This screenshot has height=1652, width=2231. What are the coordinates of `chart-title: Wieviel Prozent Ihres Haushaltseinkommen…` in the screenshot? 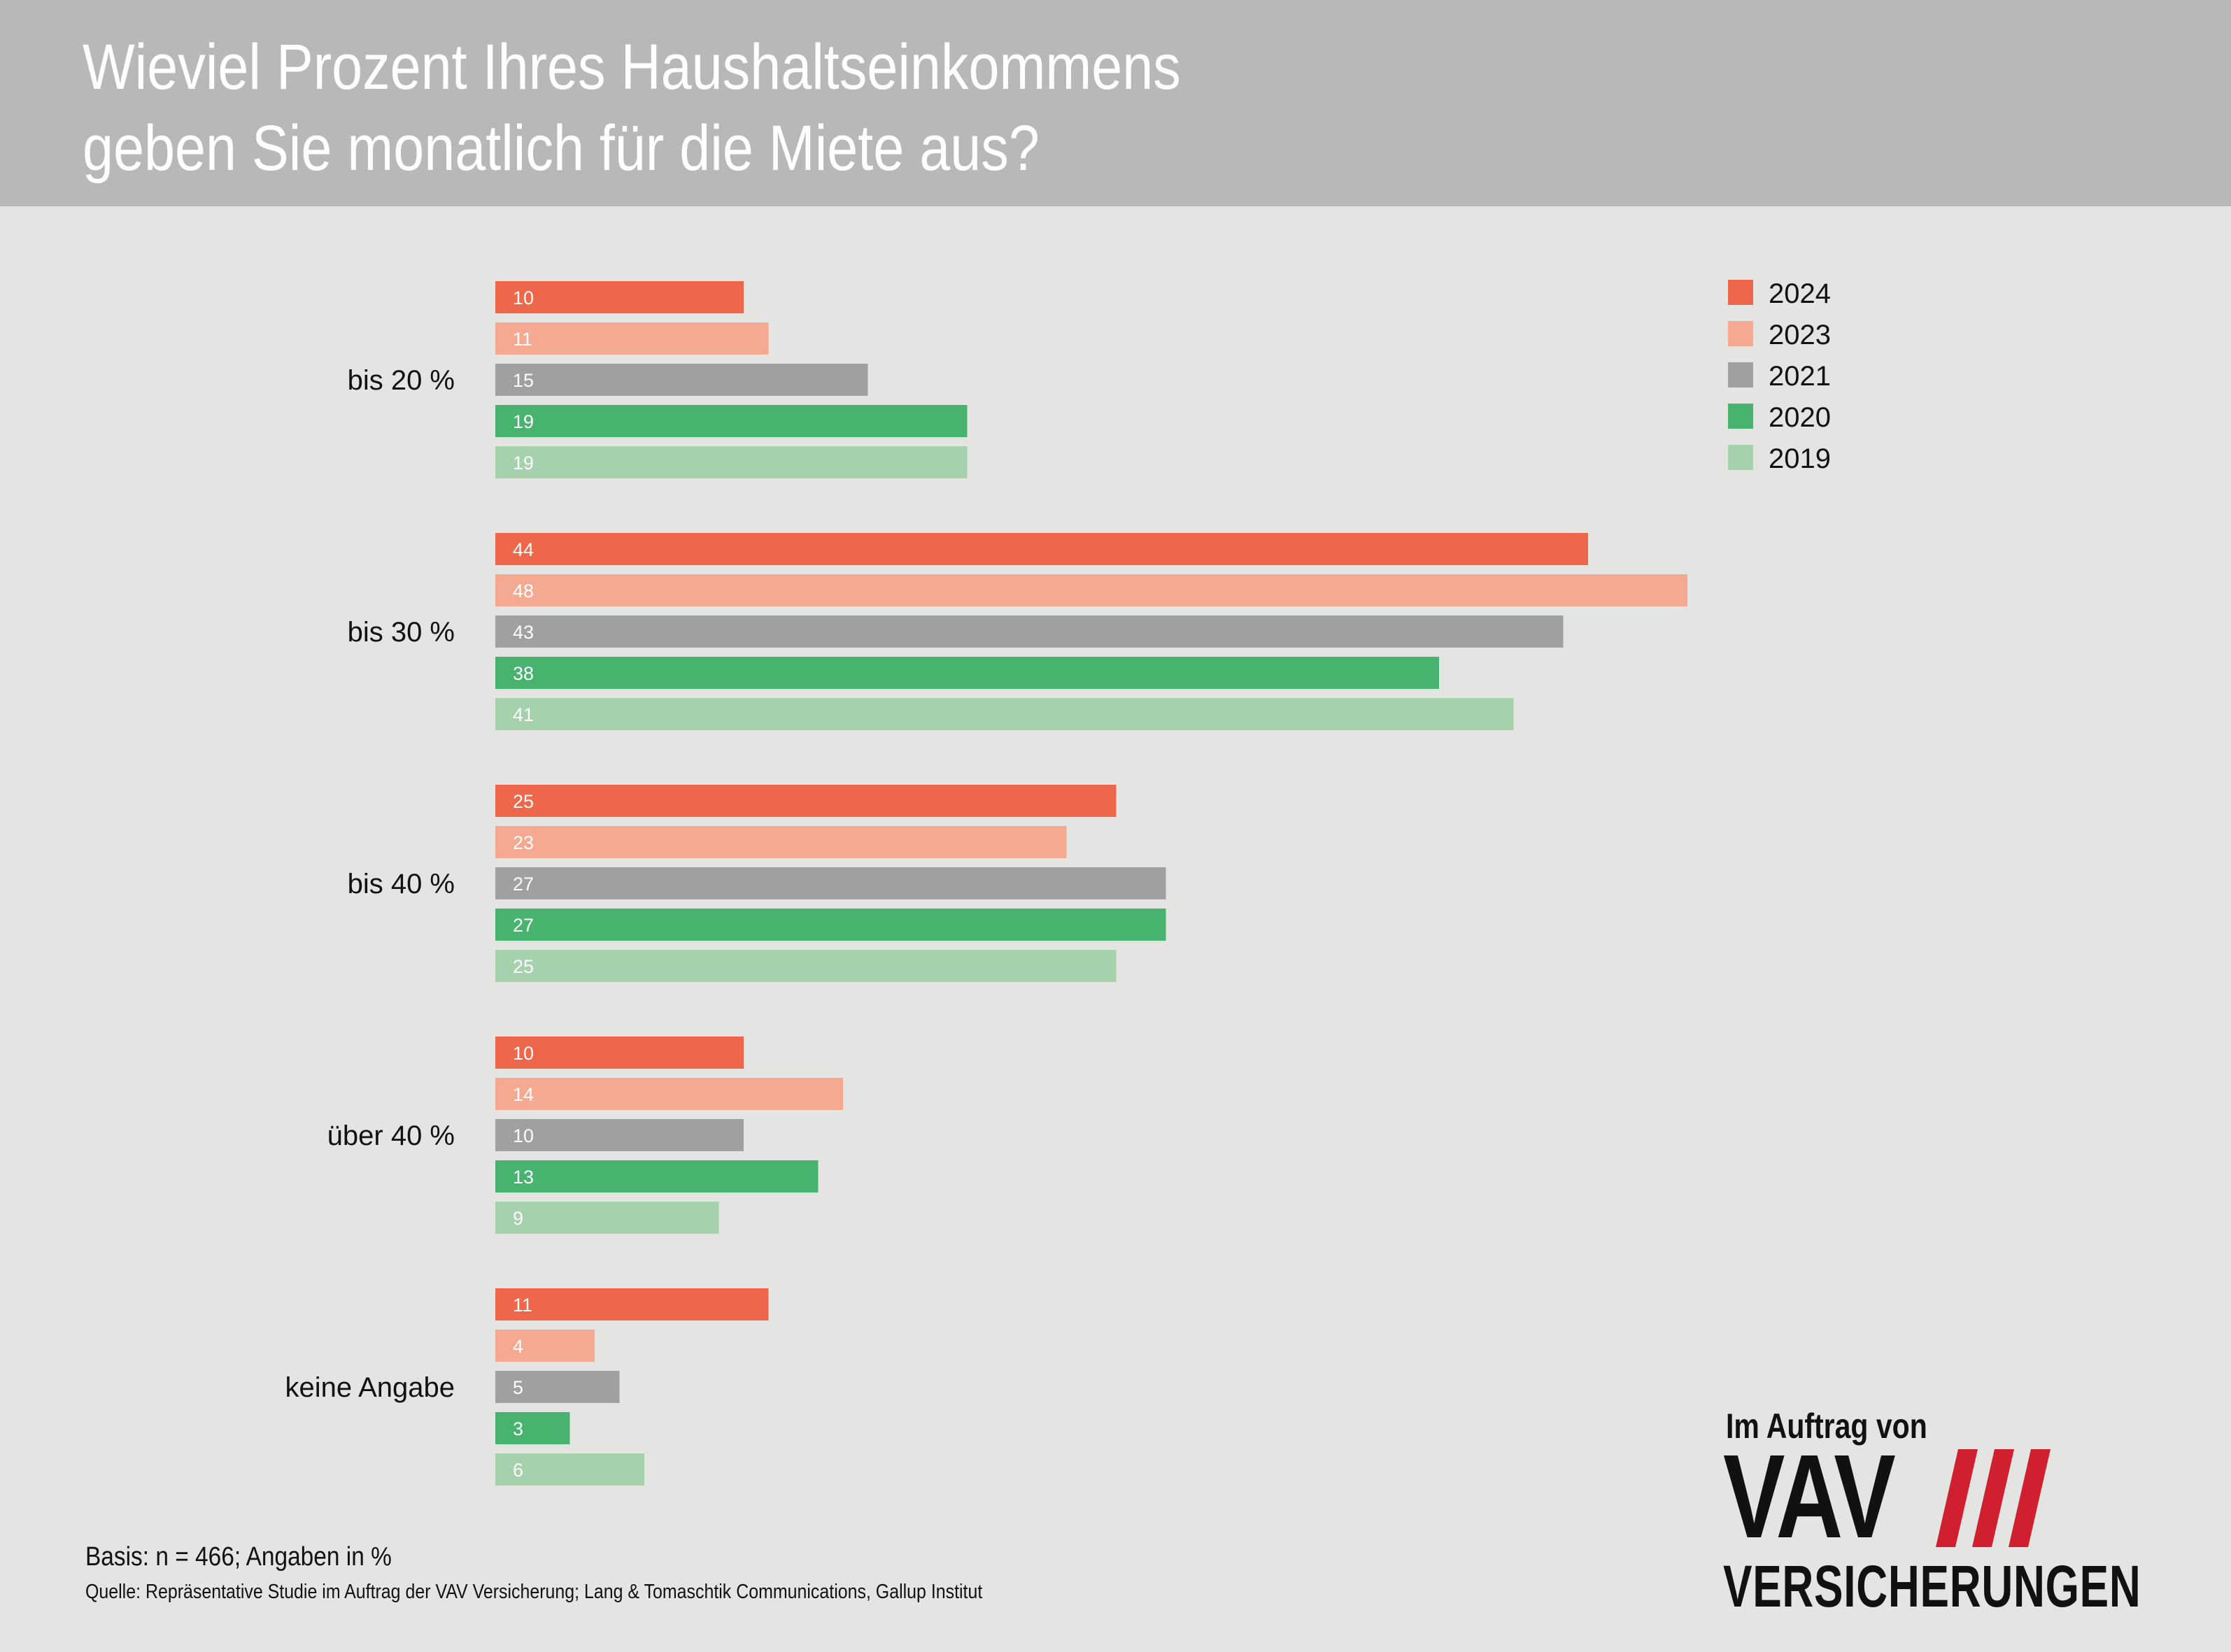 It's located at (835, 108).